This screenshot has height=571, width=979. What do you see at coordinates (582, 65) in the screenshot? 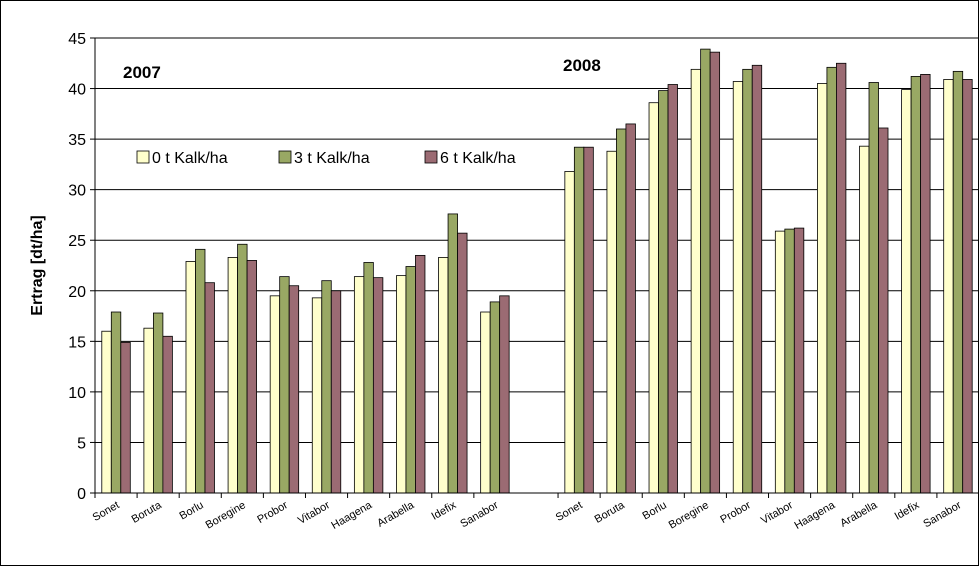
I see `group-label-2008: 2008` at bounding box center [582, 65].